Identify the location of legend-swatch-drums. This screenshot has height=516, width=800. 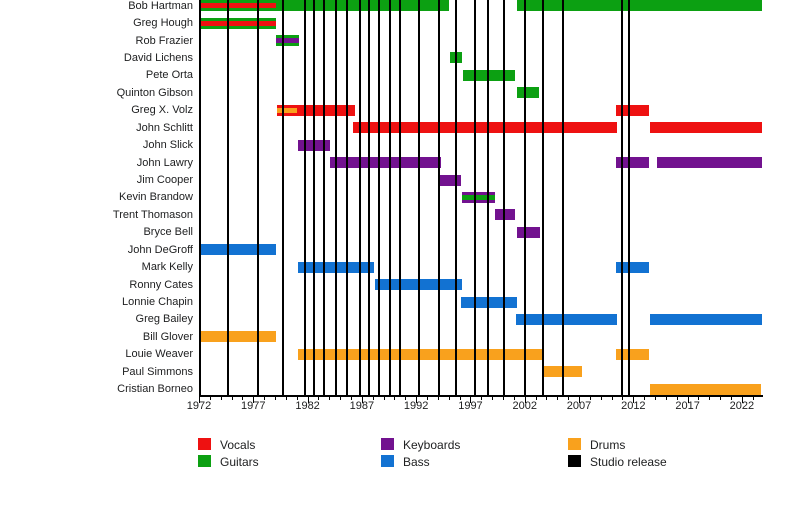
(574, 444).